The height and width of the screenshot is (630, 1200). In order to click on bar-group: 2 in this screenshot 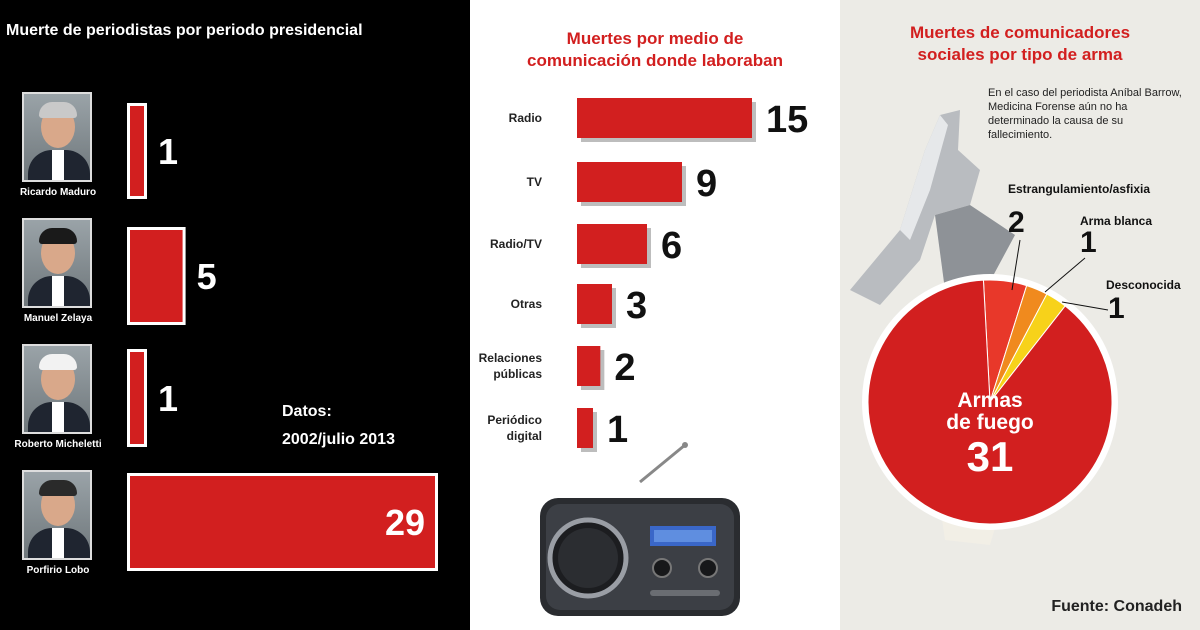, I will do `click(606, 368)`.